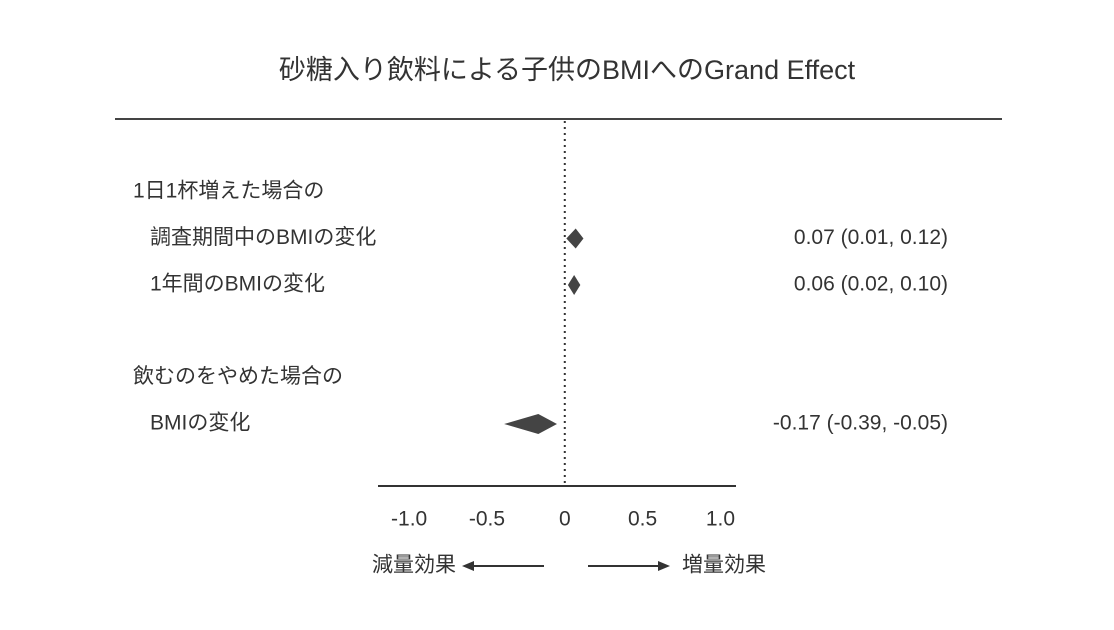 The width and height of the screenshot is (1114, 630). What do you see at coordinates (871, 237) in the screenshot?
I see `value-label: 0.07 (0.01, 0.12)` at bounding box center [871, 237].